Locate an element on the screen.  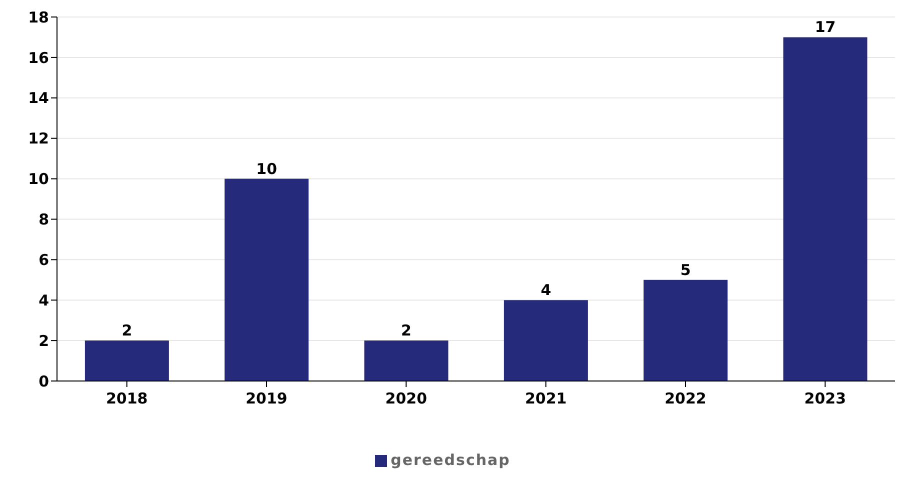
x-tick-label: 2019 is located at coordinates (267, 399).